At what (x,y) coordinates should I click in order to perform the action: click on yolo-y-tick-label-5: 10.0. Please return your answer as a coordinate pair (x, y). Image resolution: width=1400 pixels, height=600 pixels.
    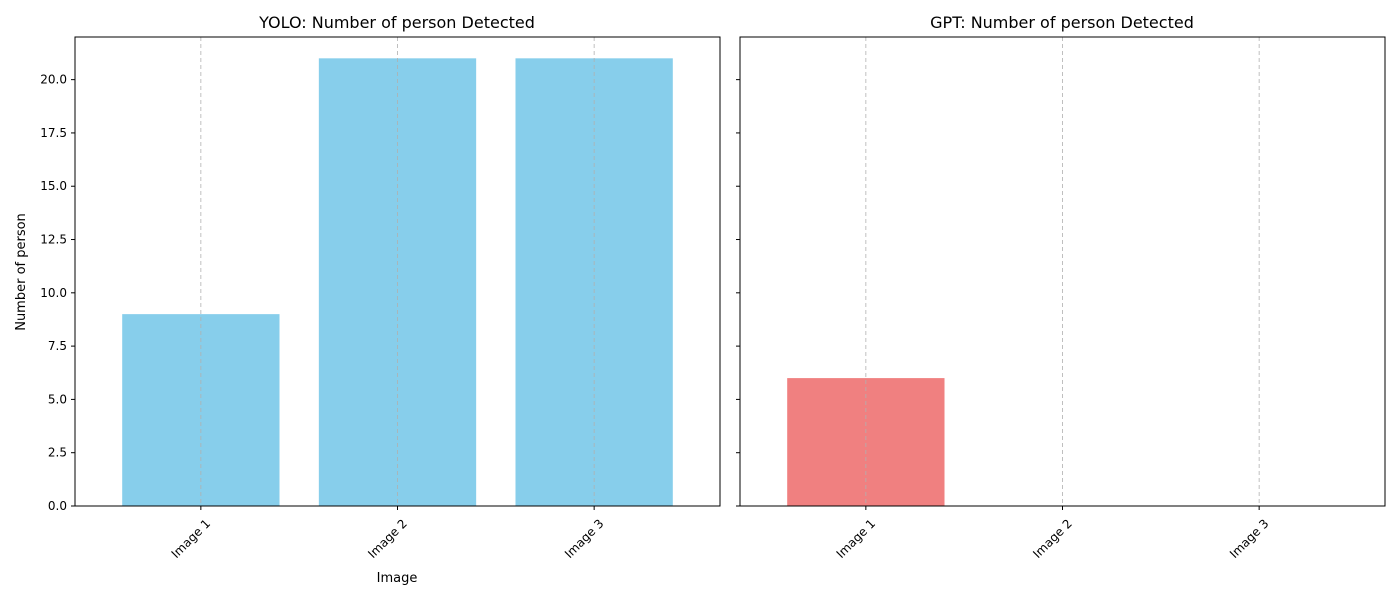
    Looking at the image, I should click on (53, 293).